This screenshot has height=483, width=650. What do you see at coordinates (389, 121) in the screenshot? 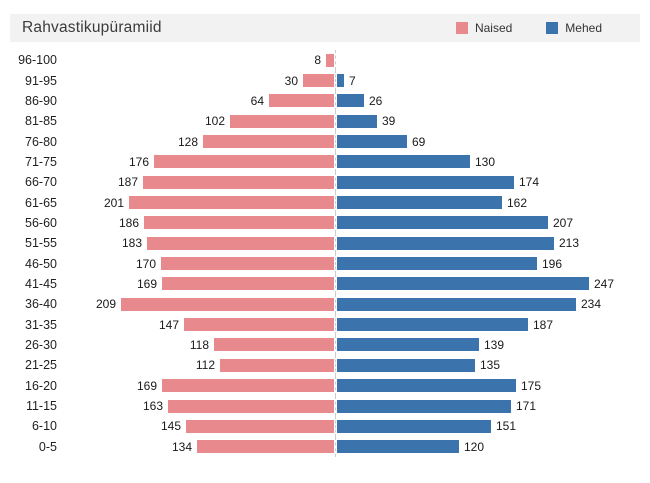
I see `mehed-value-label: 39` at bounding box center [389, 121].